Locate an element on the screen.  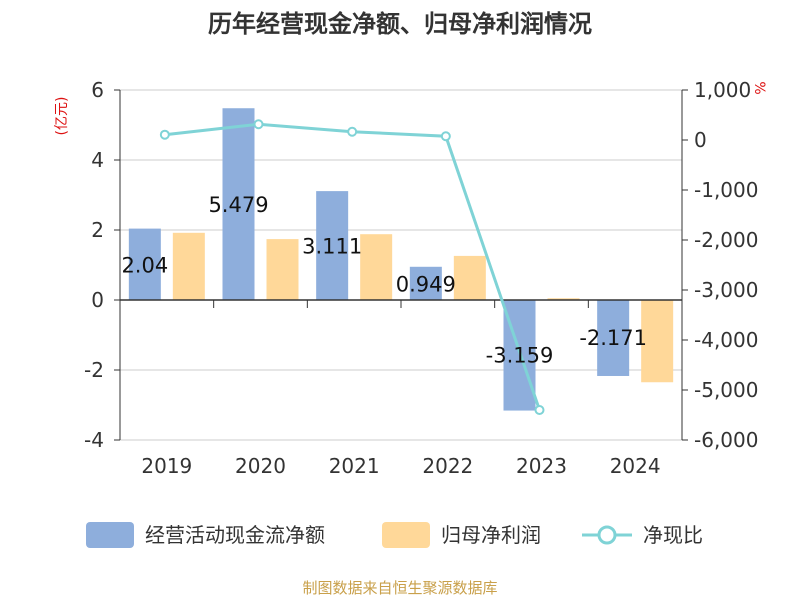
cashflow-data-label: 2.04 is located at coordinates (144, 265).